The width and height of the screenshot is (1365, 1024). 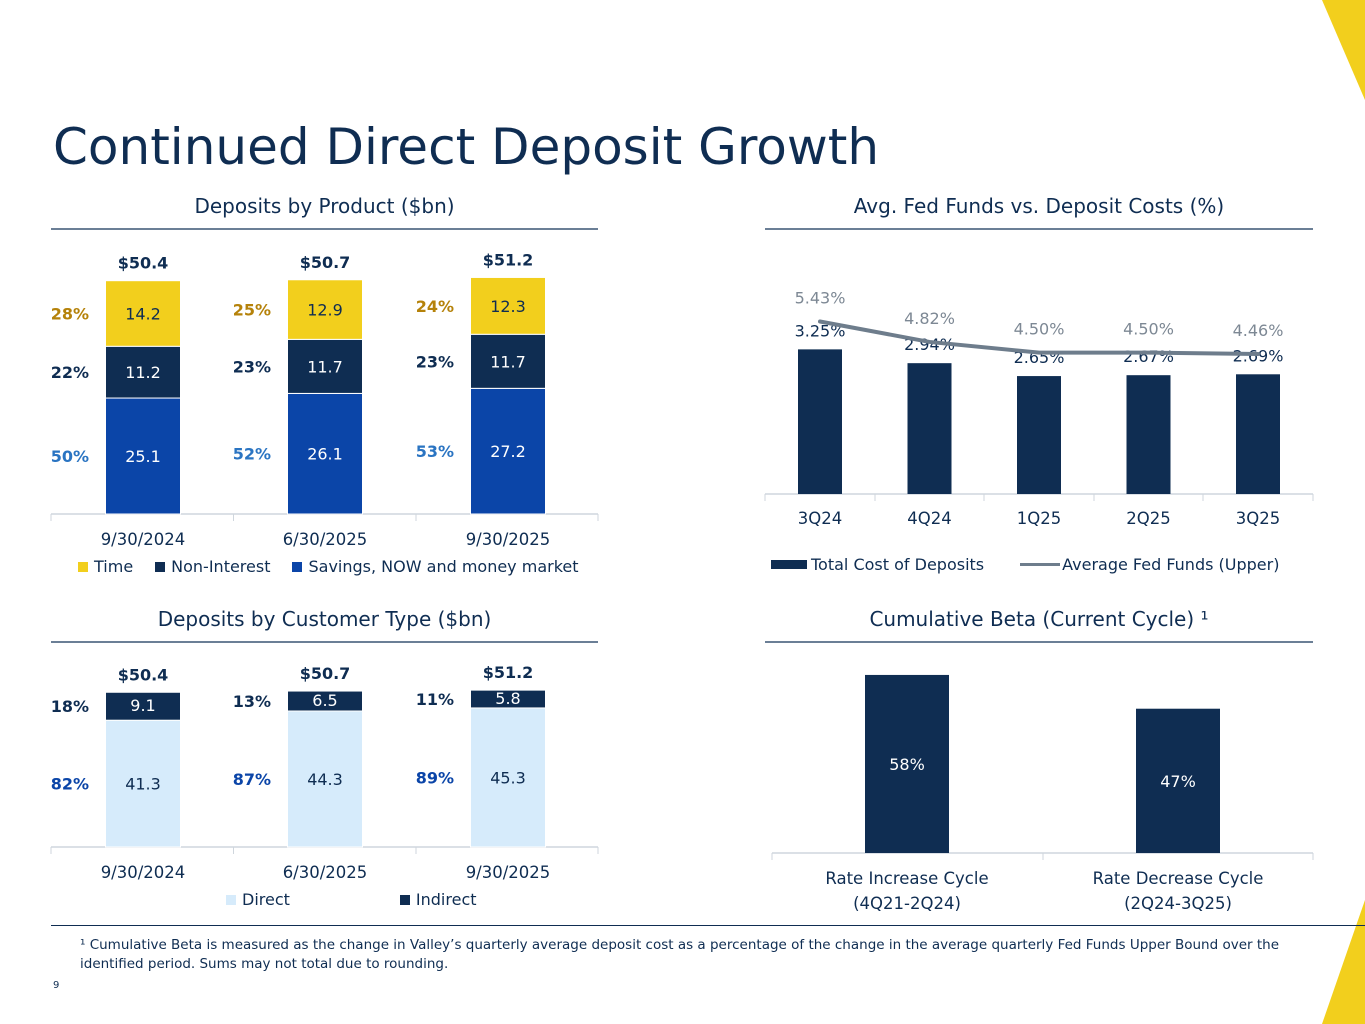 I want to click on deposit-cost-label: 2.67%, so click(x=1148, y=356).